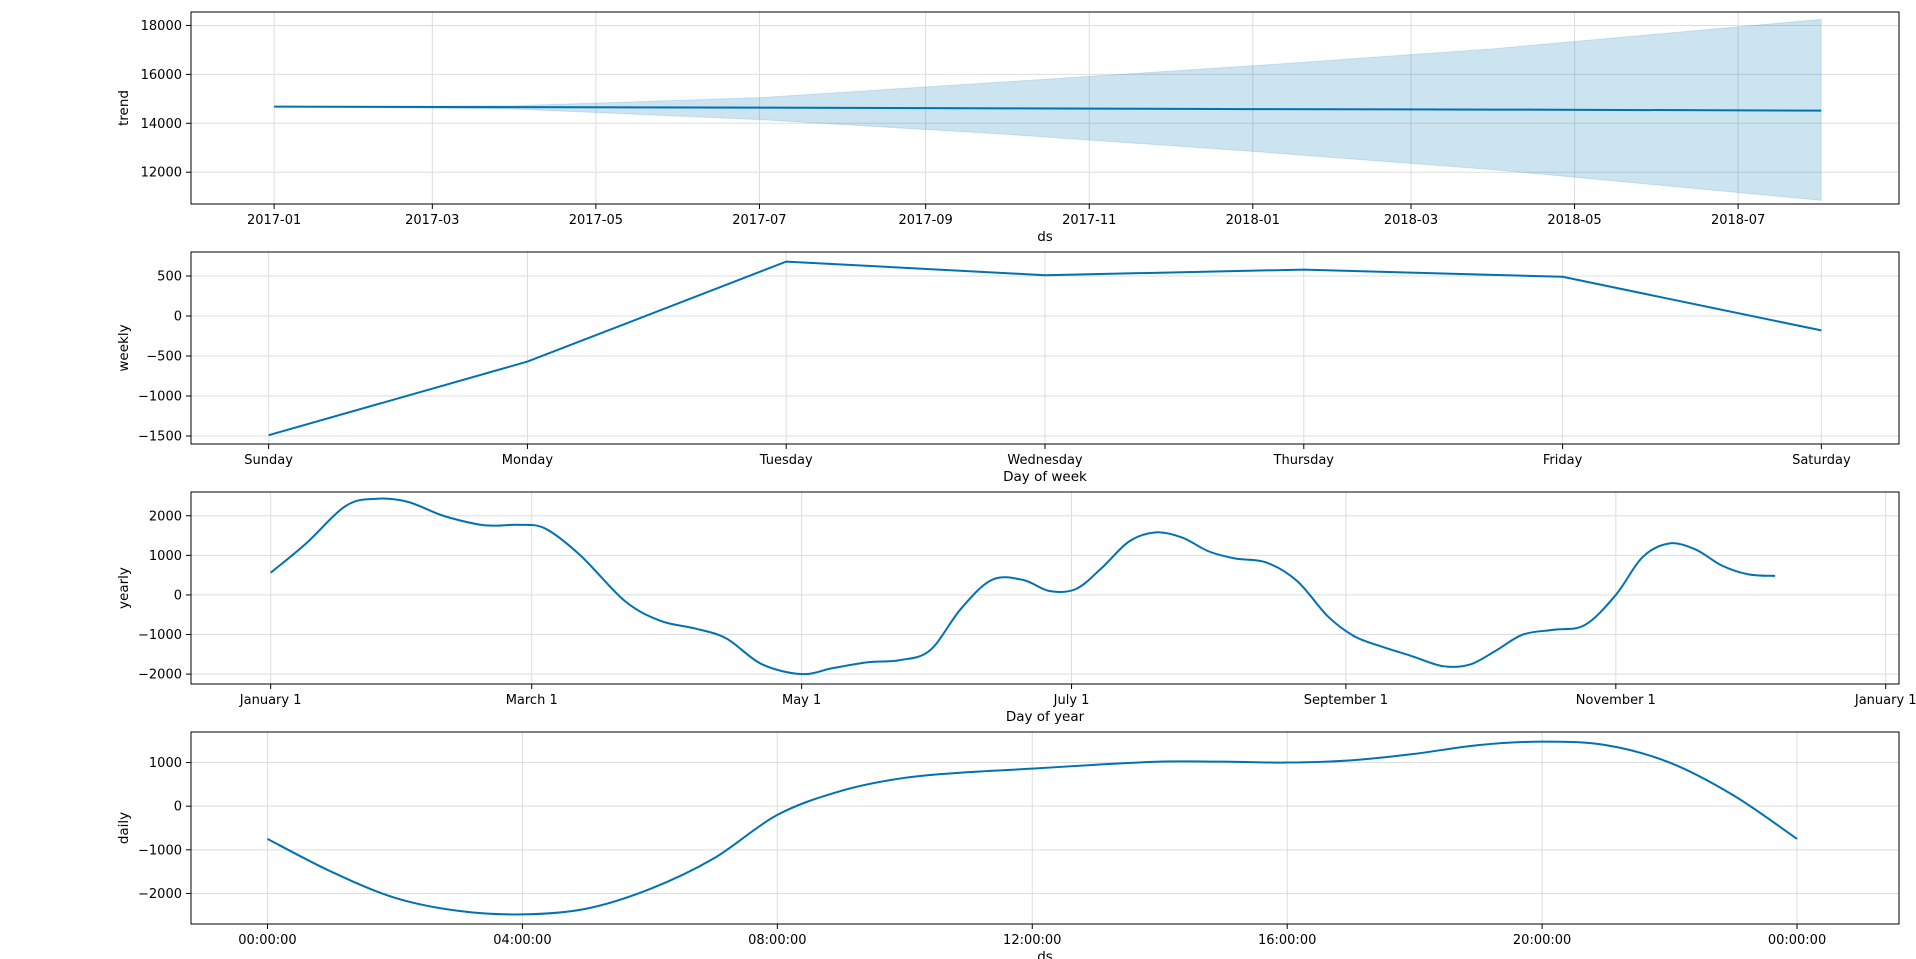 The height and width of the screenshot is (959, 1916). Describe the element at coordinates (786, 460) in the screenshot. I see `x-tick-label: Tuesday` at that location.